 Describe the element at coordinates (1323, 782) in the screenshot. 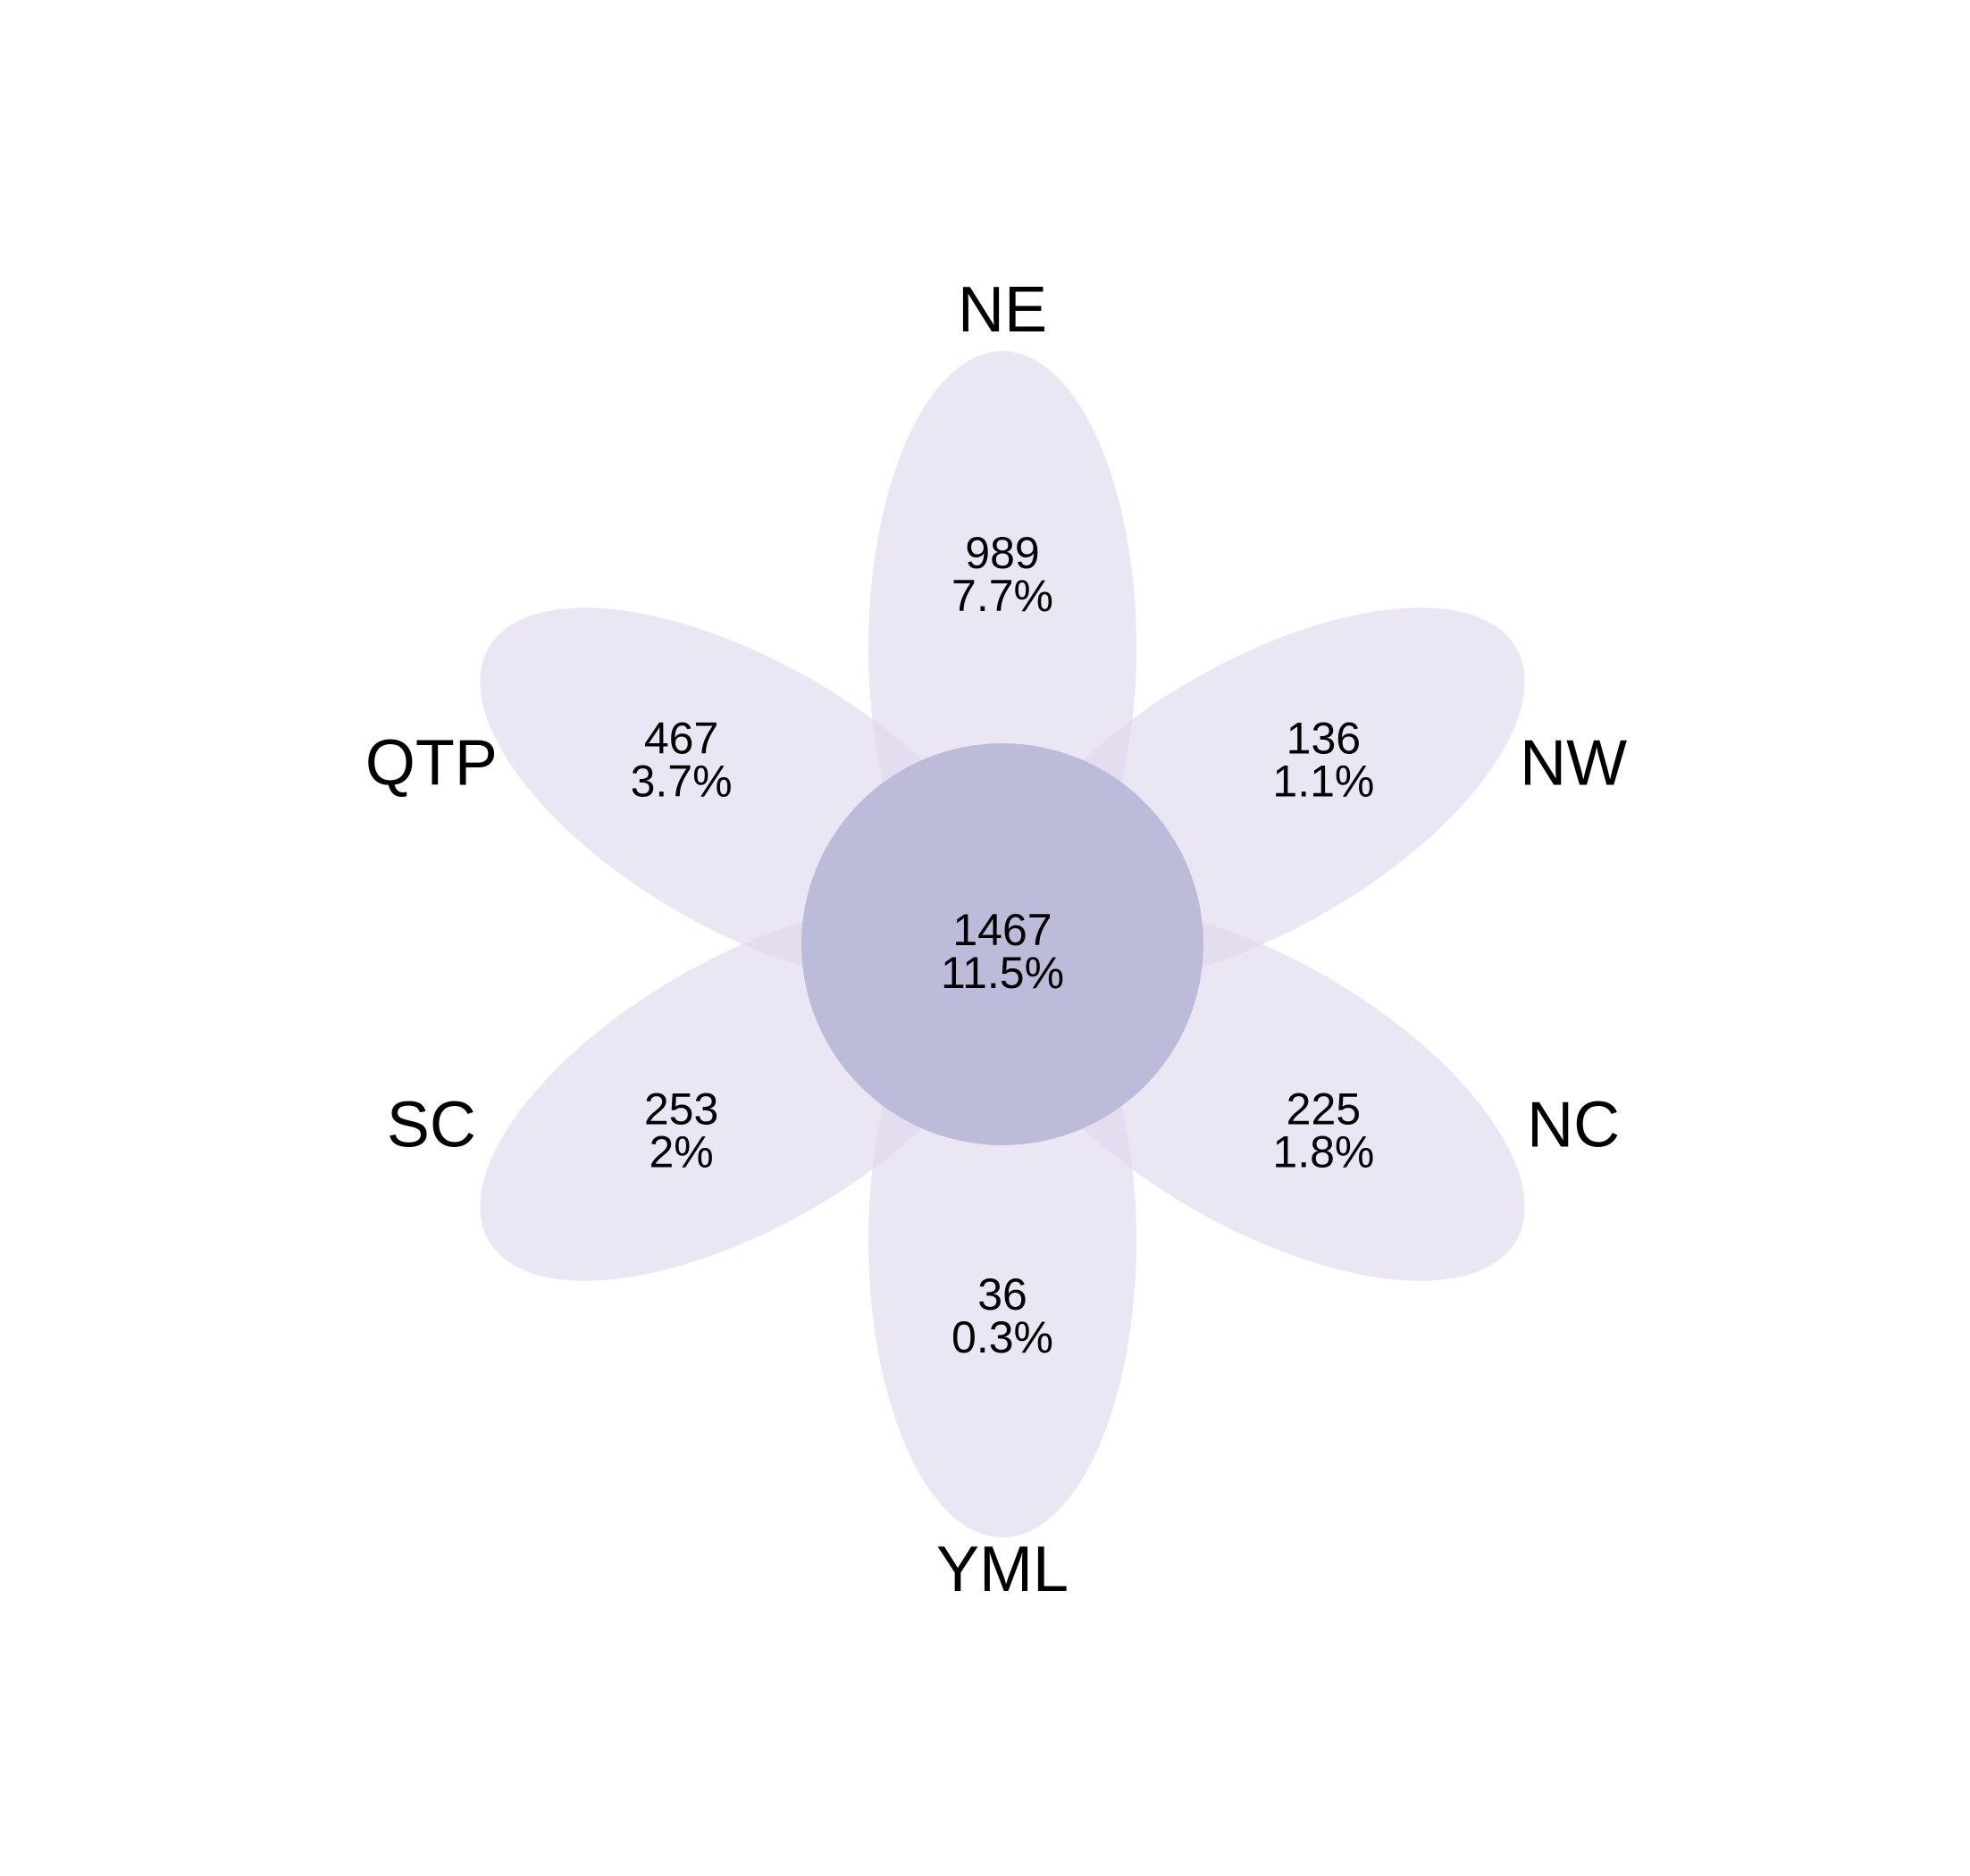

I see `petal-percent-nw: 1.1%` at that location.